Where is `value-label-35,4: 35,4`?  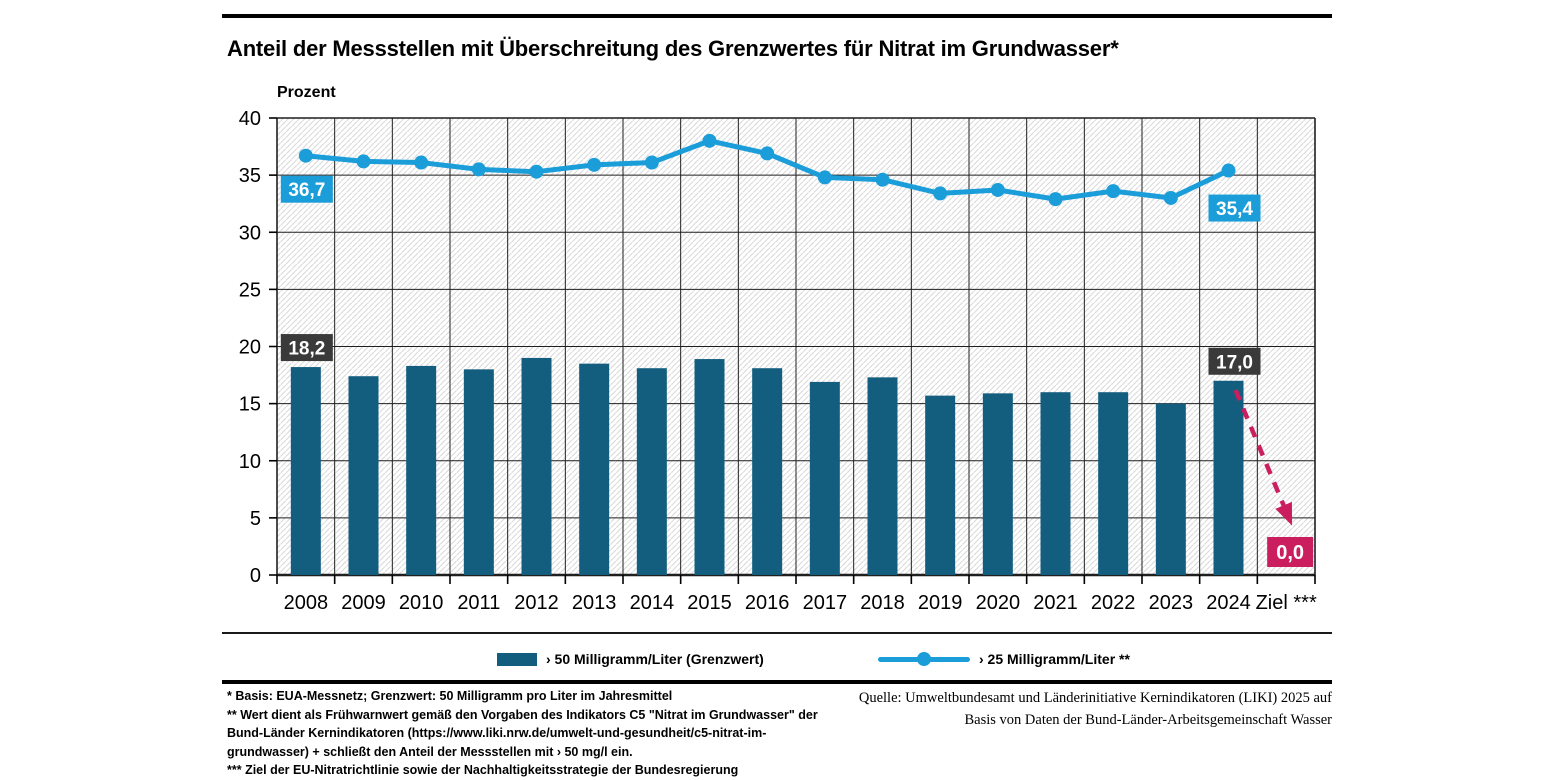
value-label-35,4: 35,4 is located at coordinates (1234, 209).